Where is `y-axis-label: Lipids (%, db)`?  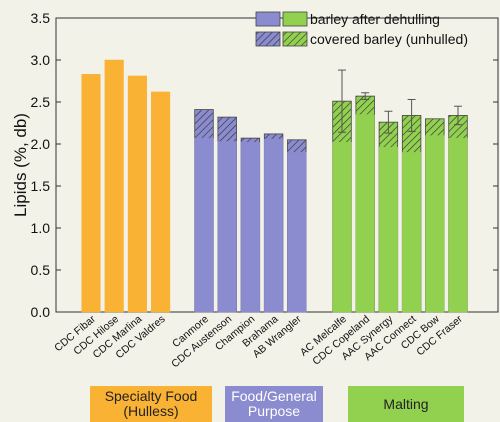
y-axis-label: Lipids (%, db) is located at coordinates (20, 165).